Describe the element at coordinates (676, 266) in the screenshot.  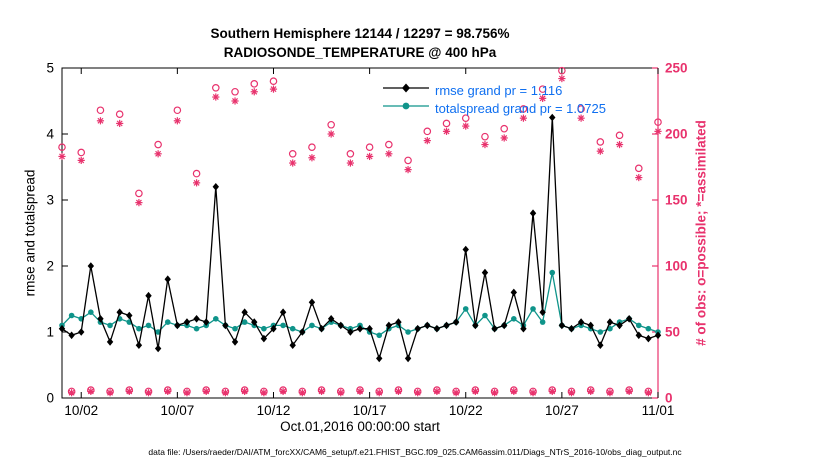
I see `svg-text: 100` at that location.